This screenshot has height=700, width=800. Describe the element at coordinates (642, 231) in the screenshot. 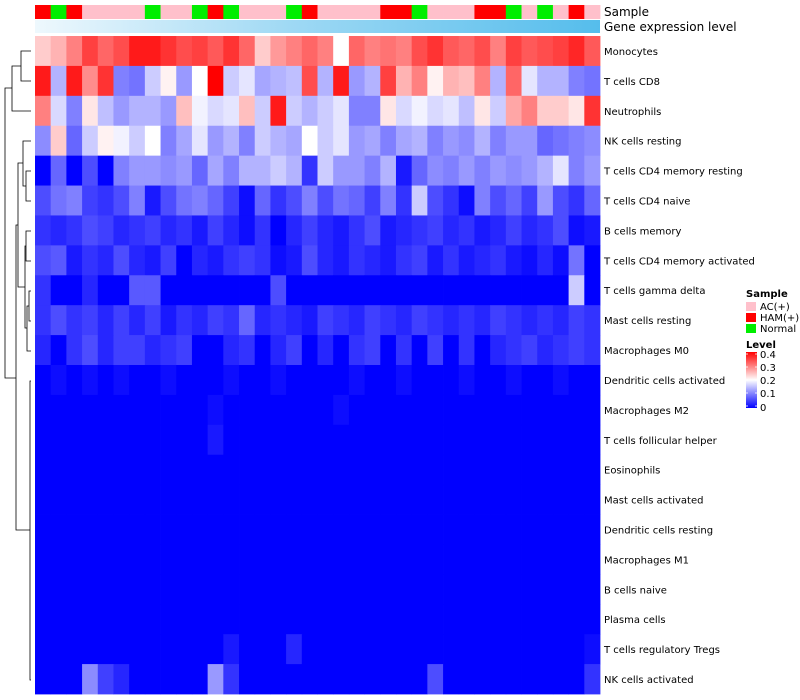

I see `row-label: B cells memory` at that location.